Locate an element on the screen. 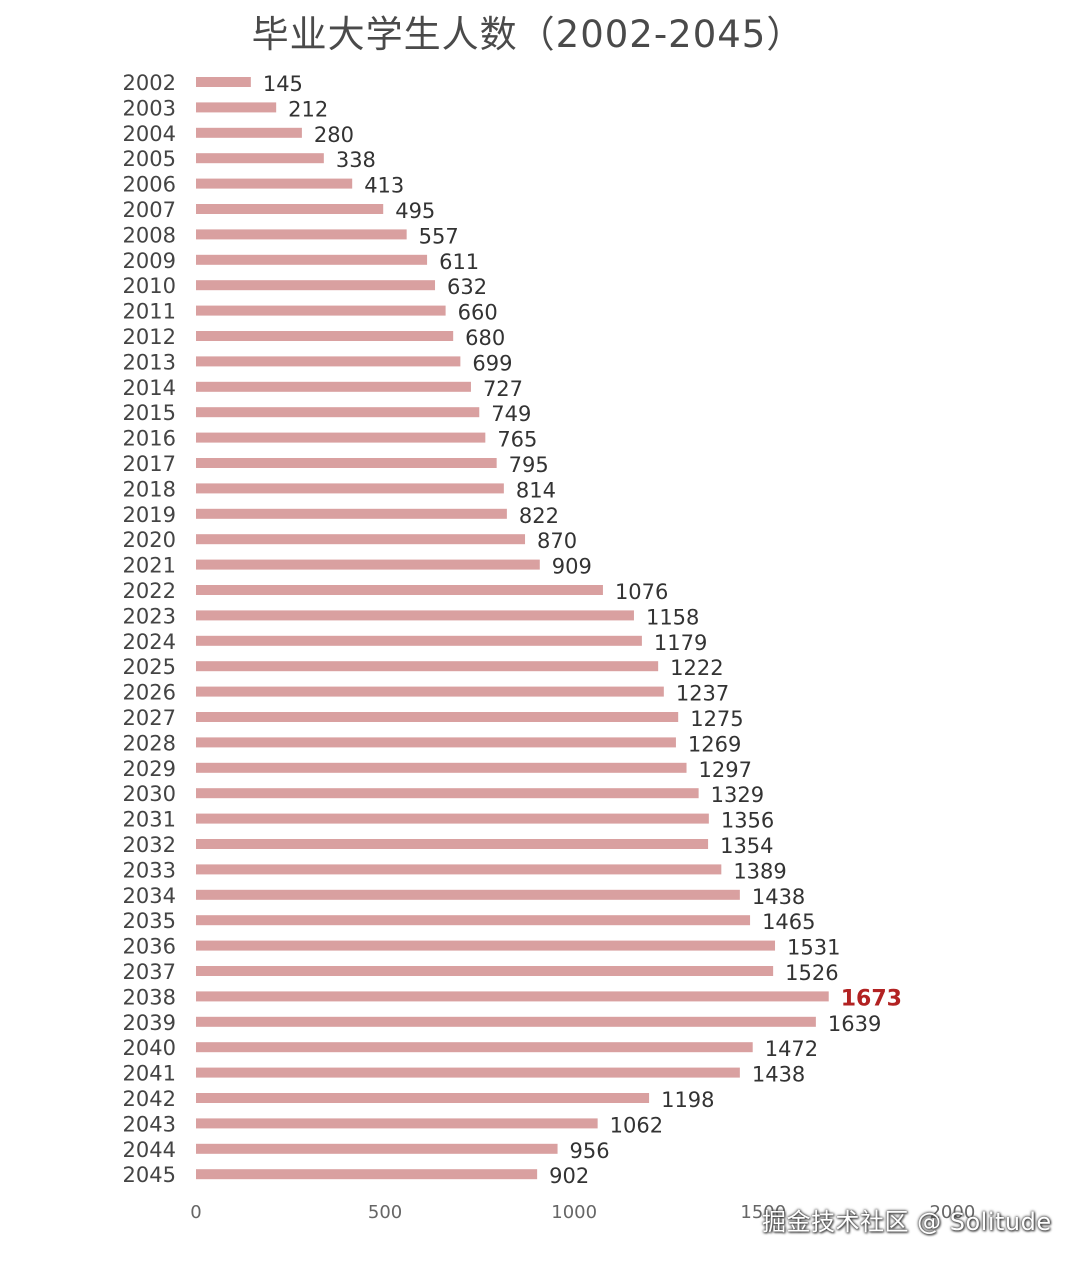  category-label: 2026 is located at coordinates (149, 693).